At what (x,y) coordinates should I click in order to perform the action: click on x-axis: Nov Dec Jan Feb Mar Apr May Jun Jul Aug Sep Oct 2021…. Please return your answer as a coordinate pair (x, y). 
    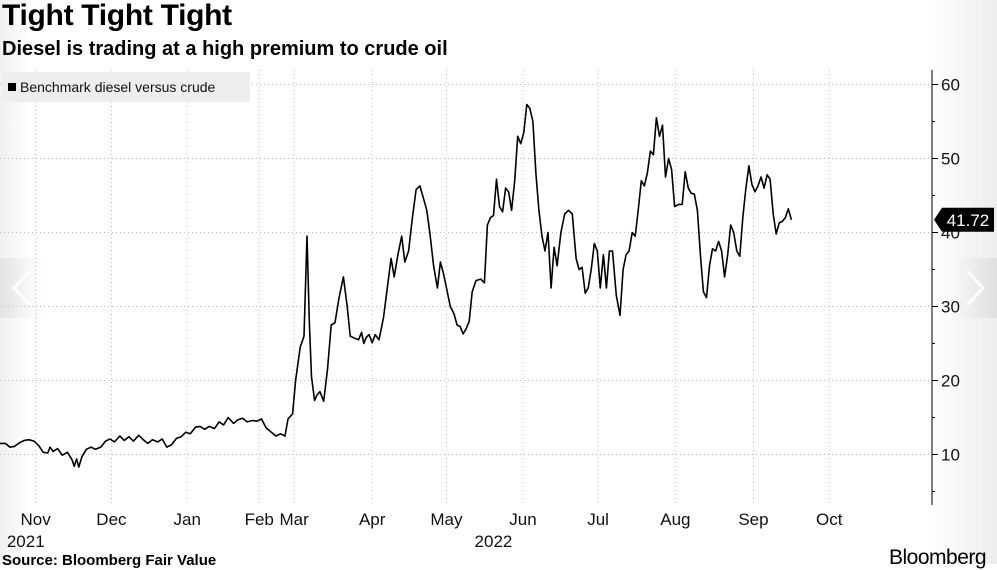
    Looking at the image, I should click on (425, 530).